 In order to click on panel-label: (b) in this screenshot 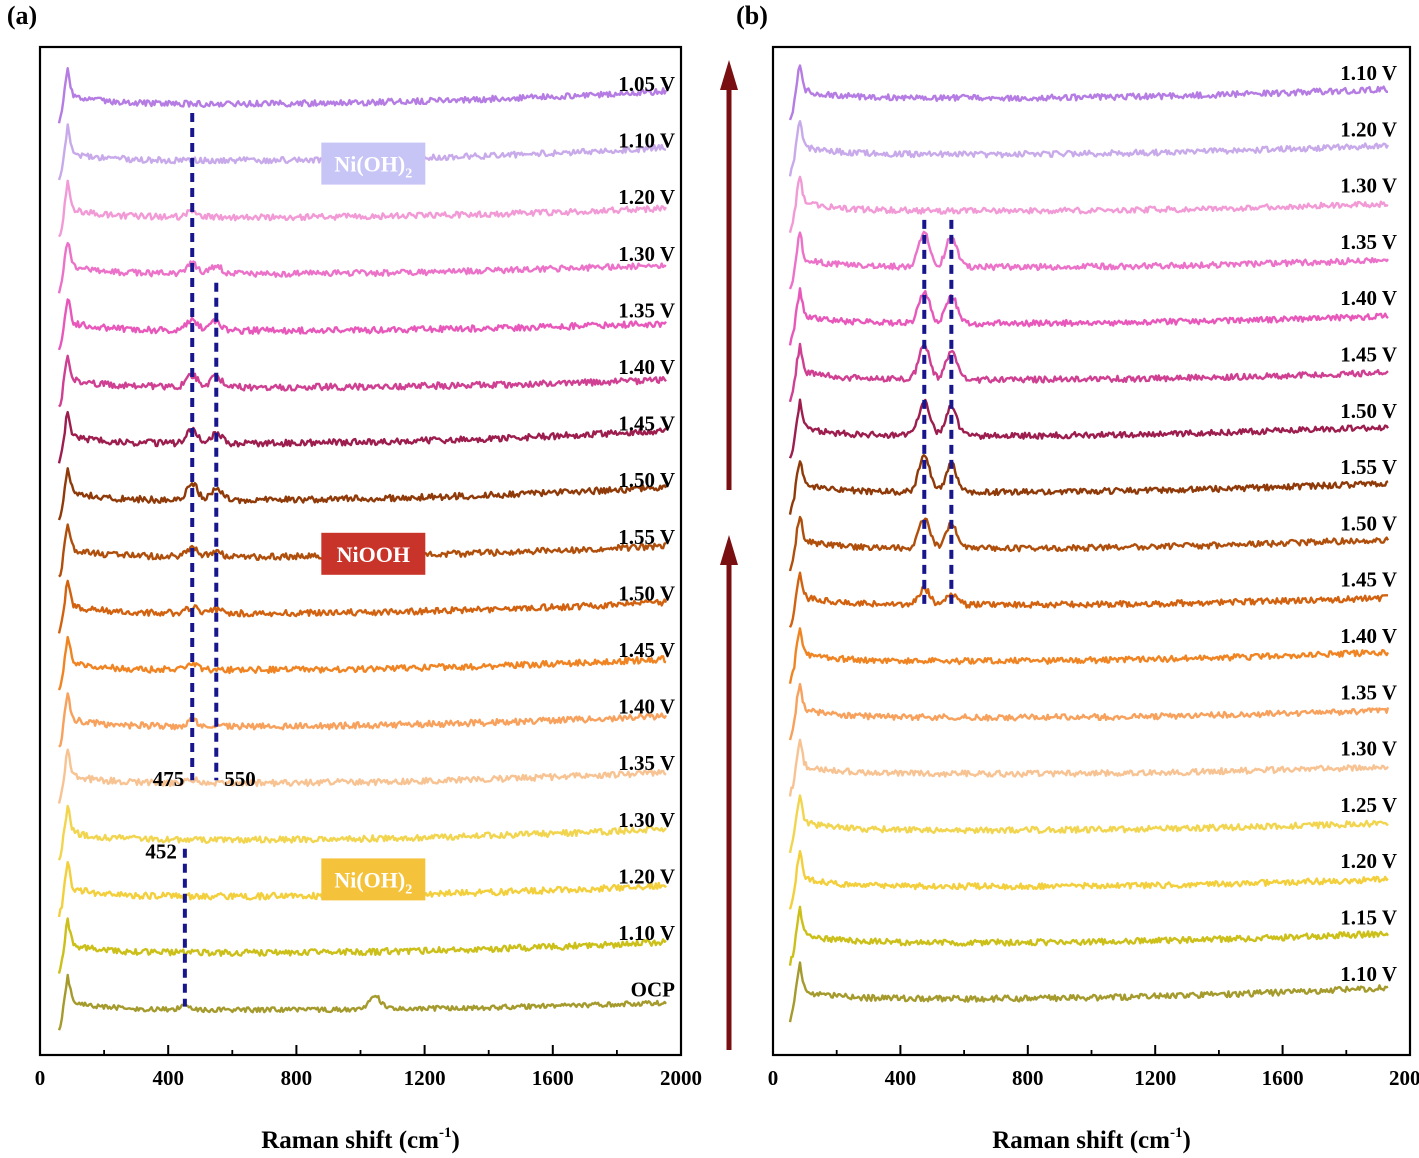, I will do `click(752, 15)`.